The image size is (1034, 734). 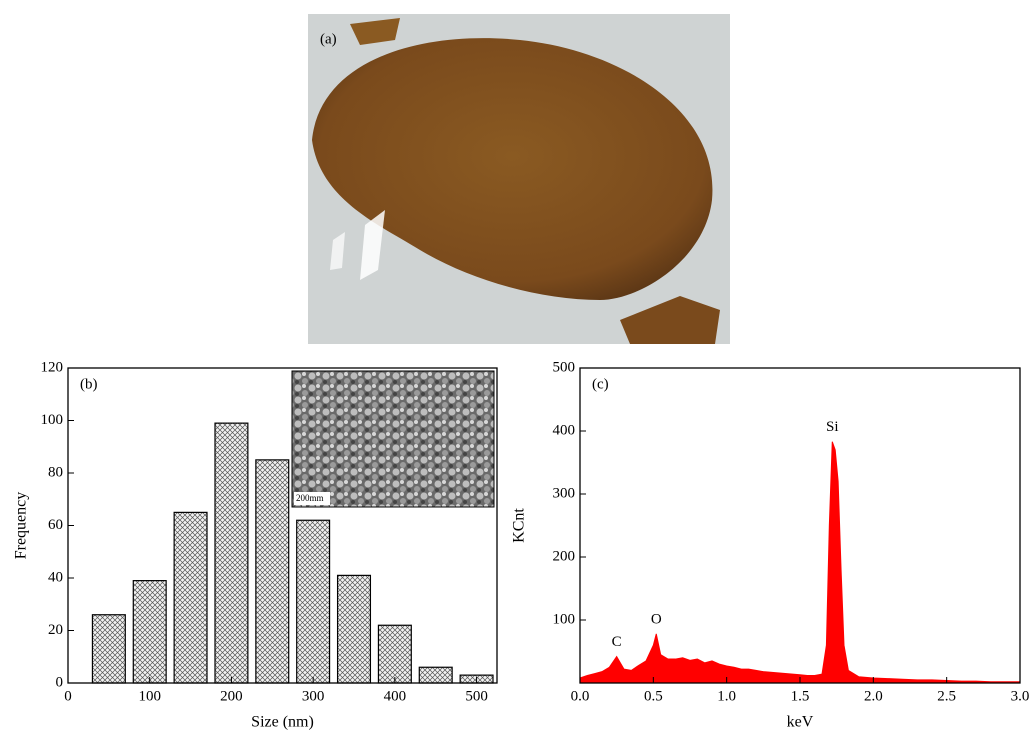 I want to click on x-tick-label: 2.5, so click(x=946, y=696).